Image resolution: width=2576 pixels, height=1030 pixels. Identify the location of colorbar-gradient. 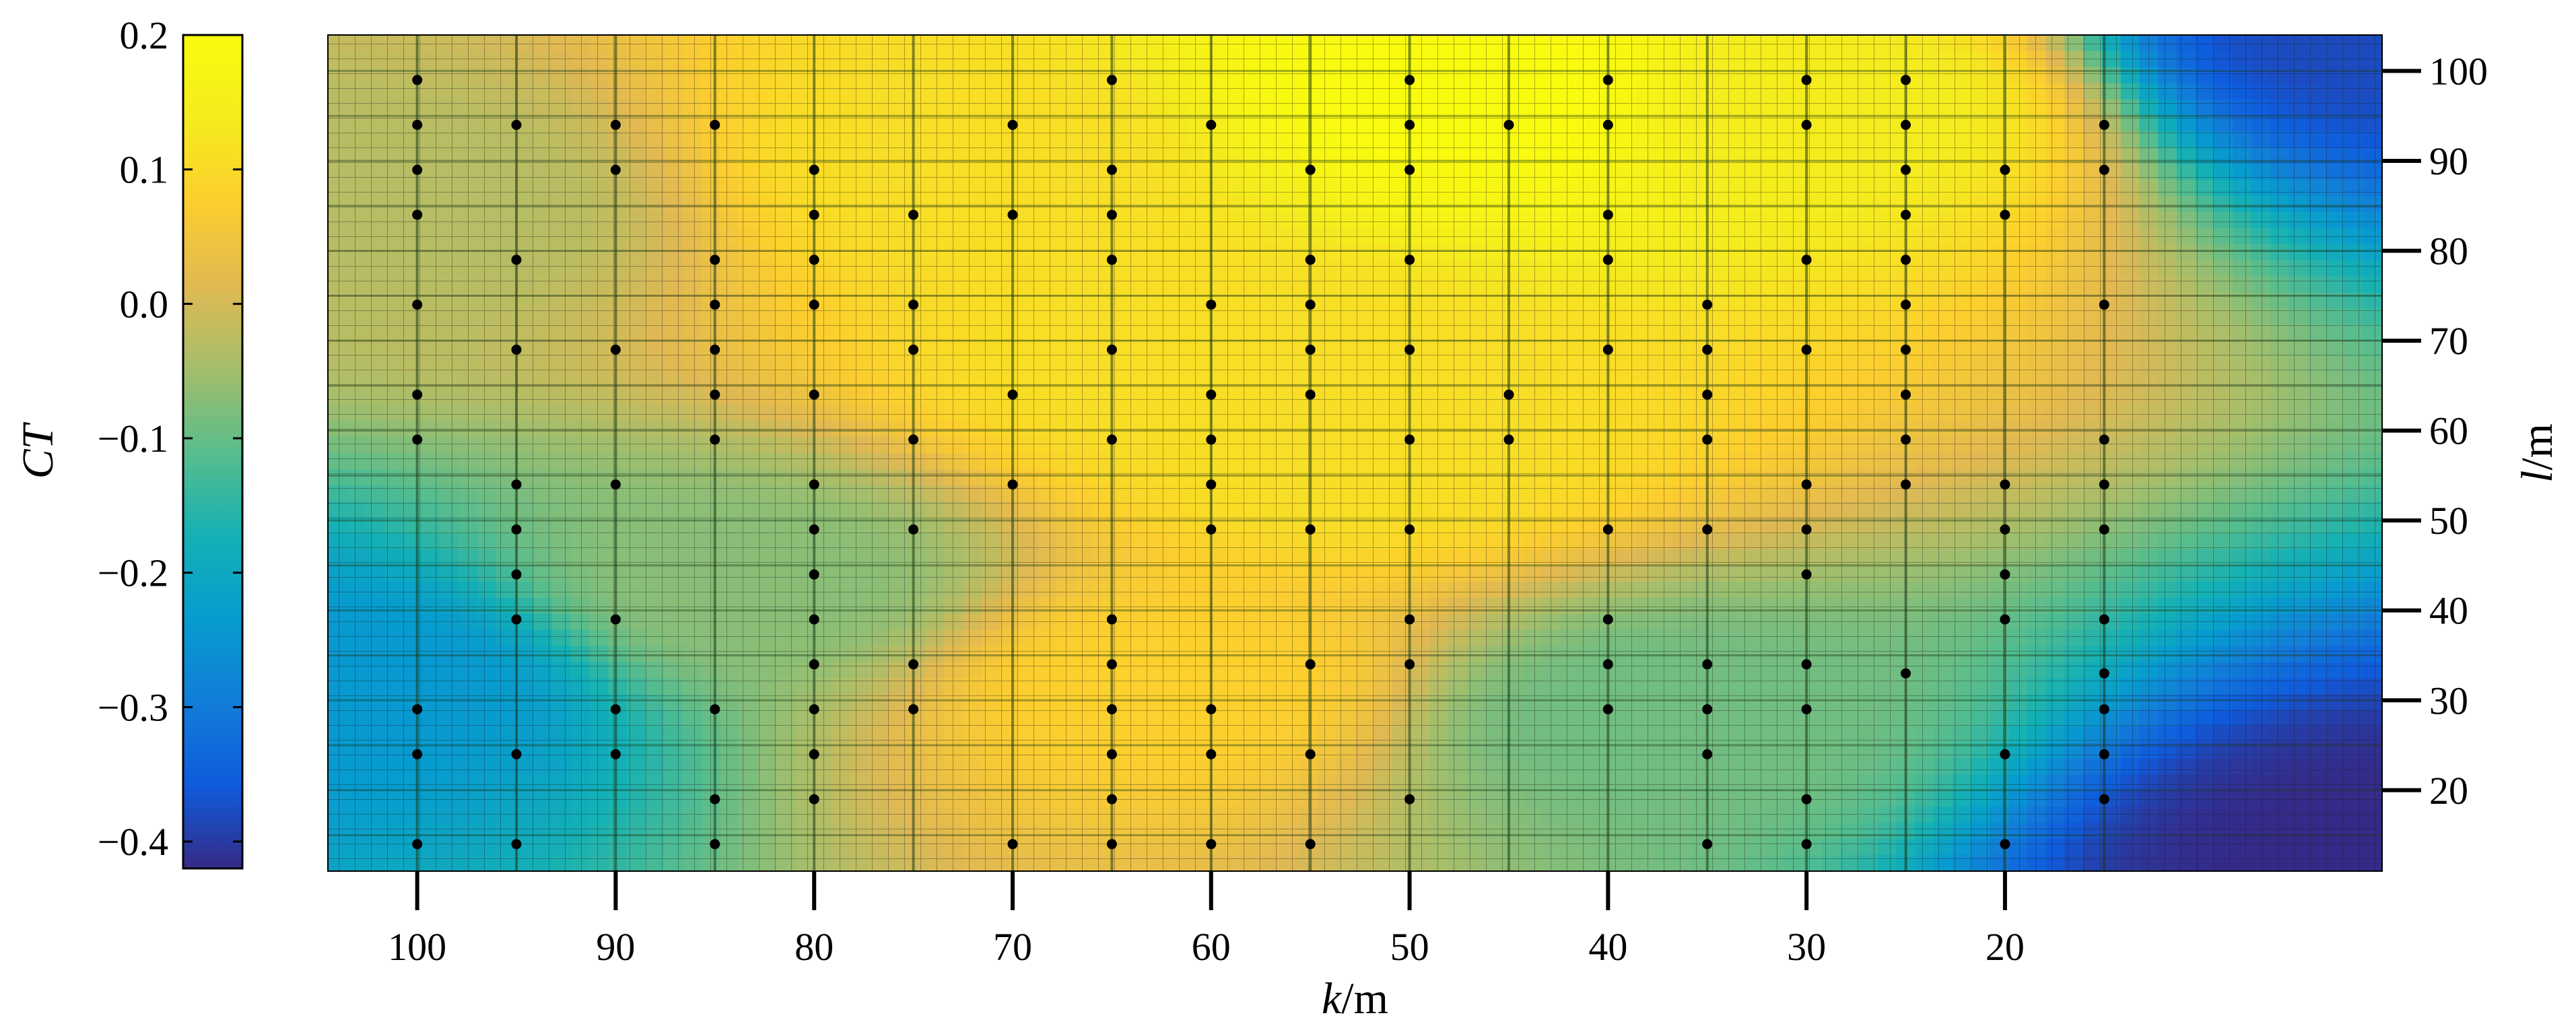
(213, 452).